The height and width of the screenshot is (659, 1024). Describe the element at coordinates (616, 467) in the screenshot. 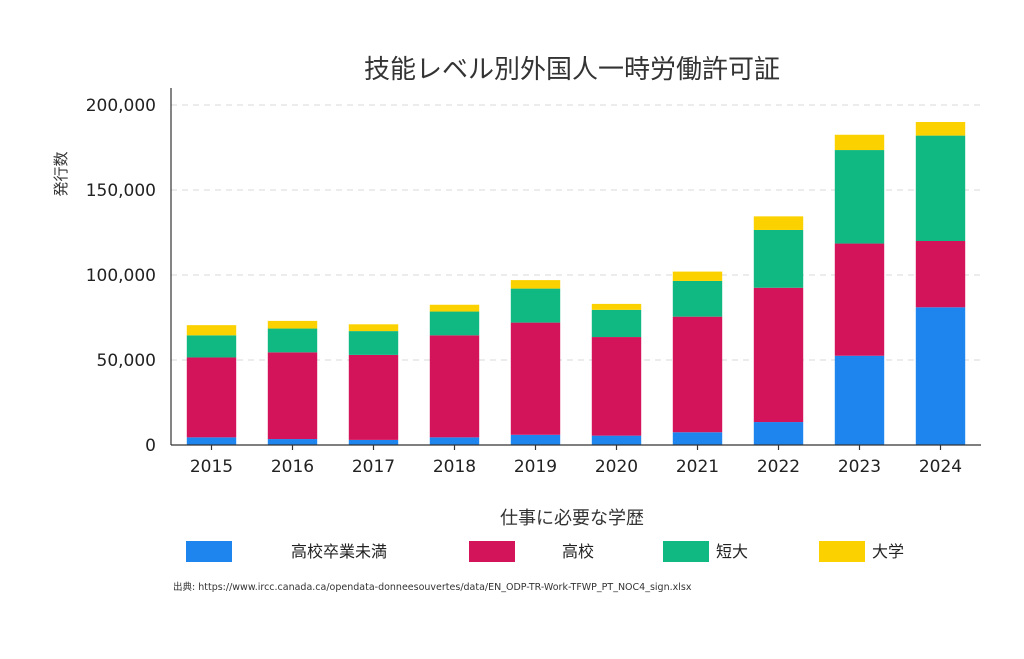

I see `x-tick-label: 2020` at that location.